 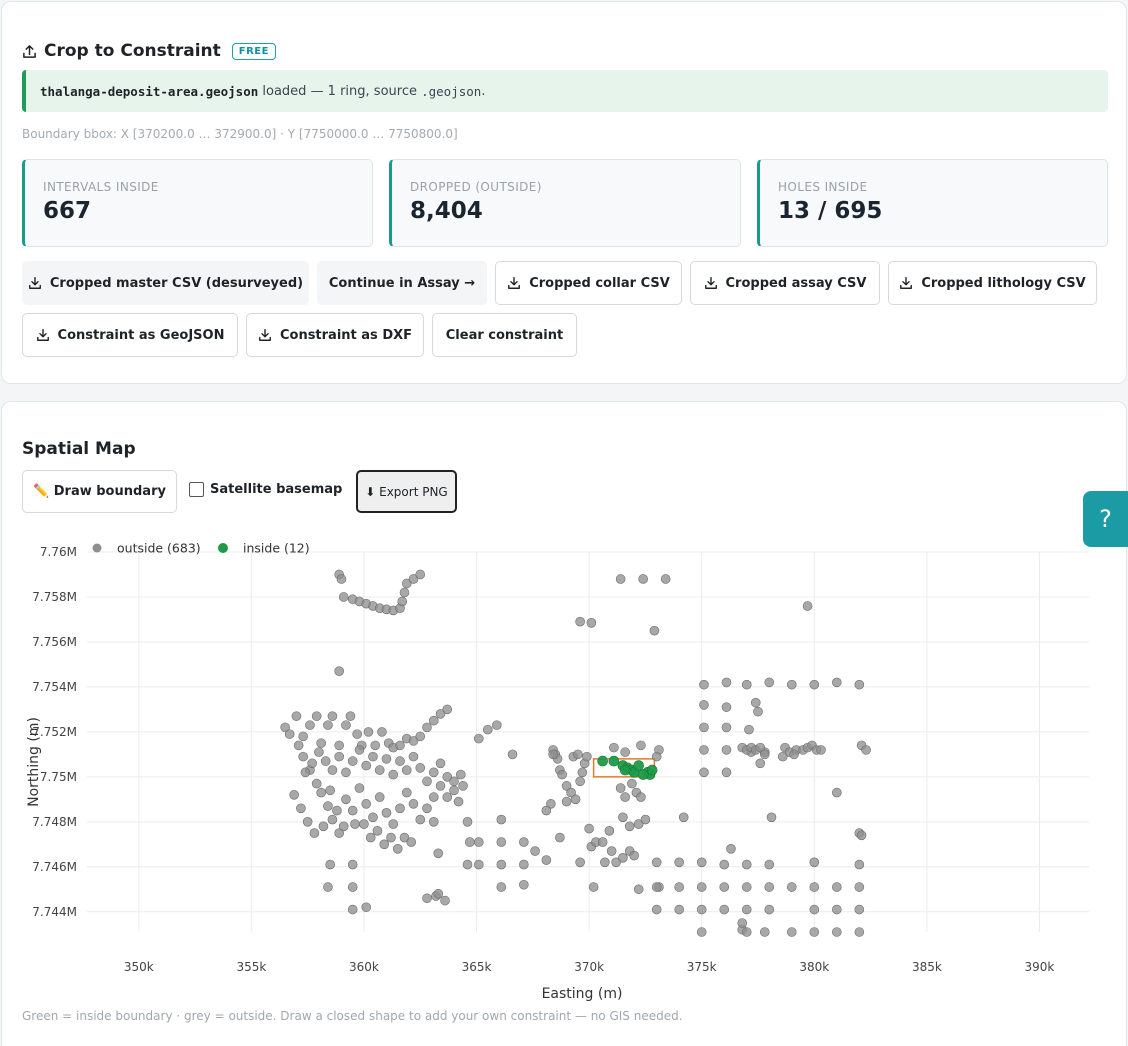 I want to click on cropped-master-csv-button: Cropped master CSV (desurveyed), so click(x=165, y=283).